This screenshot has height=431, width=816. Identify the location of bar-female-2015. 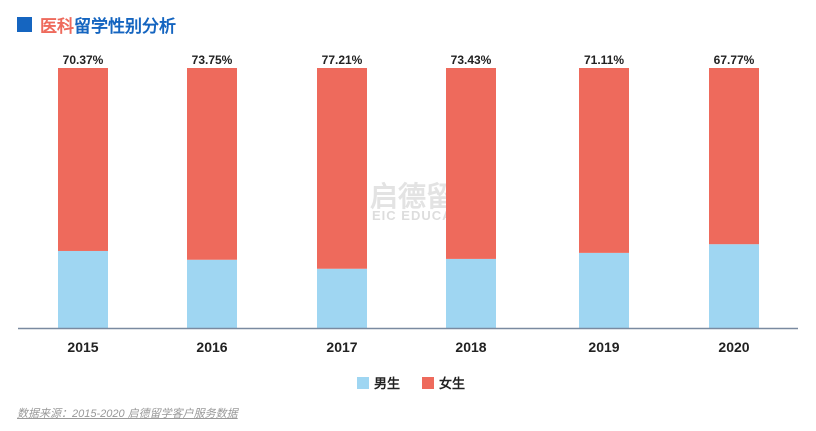
(83, 159).